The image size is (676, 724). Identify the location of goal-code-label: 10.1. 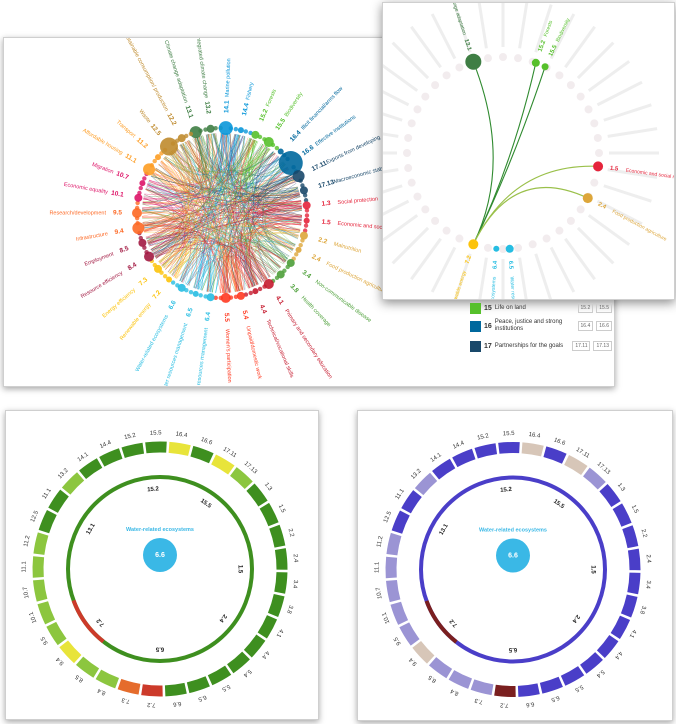
(117, 194).